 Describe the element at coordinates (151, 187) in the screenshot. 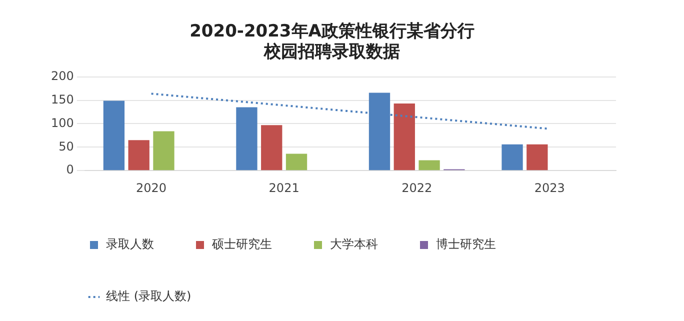

I see `x-tick-label: 2020` at that location.